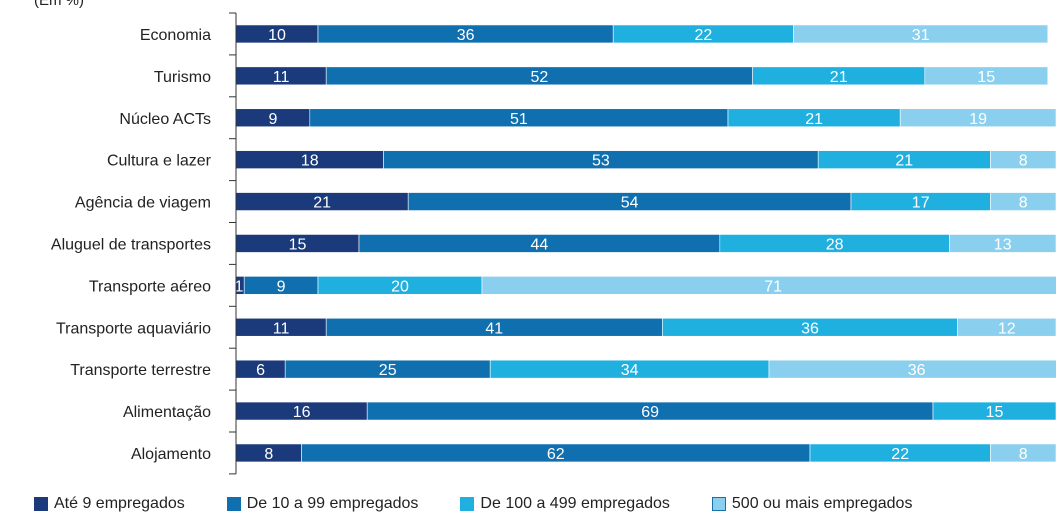 Image resolution: width=1056 pixels, height=517 pixels. I want to click on category-label: Aluguel de transportes, so click(131, 244).